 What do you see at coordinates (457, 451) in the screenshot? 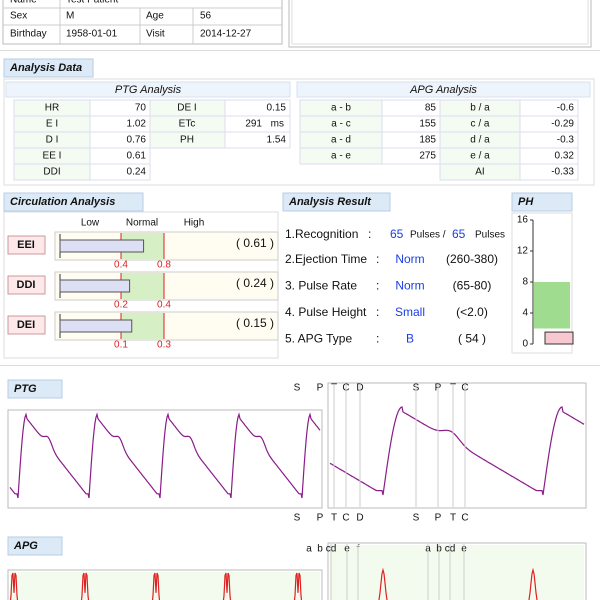
I see `ptg-wave-zoom` at bounding box center [457, 451].